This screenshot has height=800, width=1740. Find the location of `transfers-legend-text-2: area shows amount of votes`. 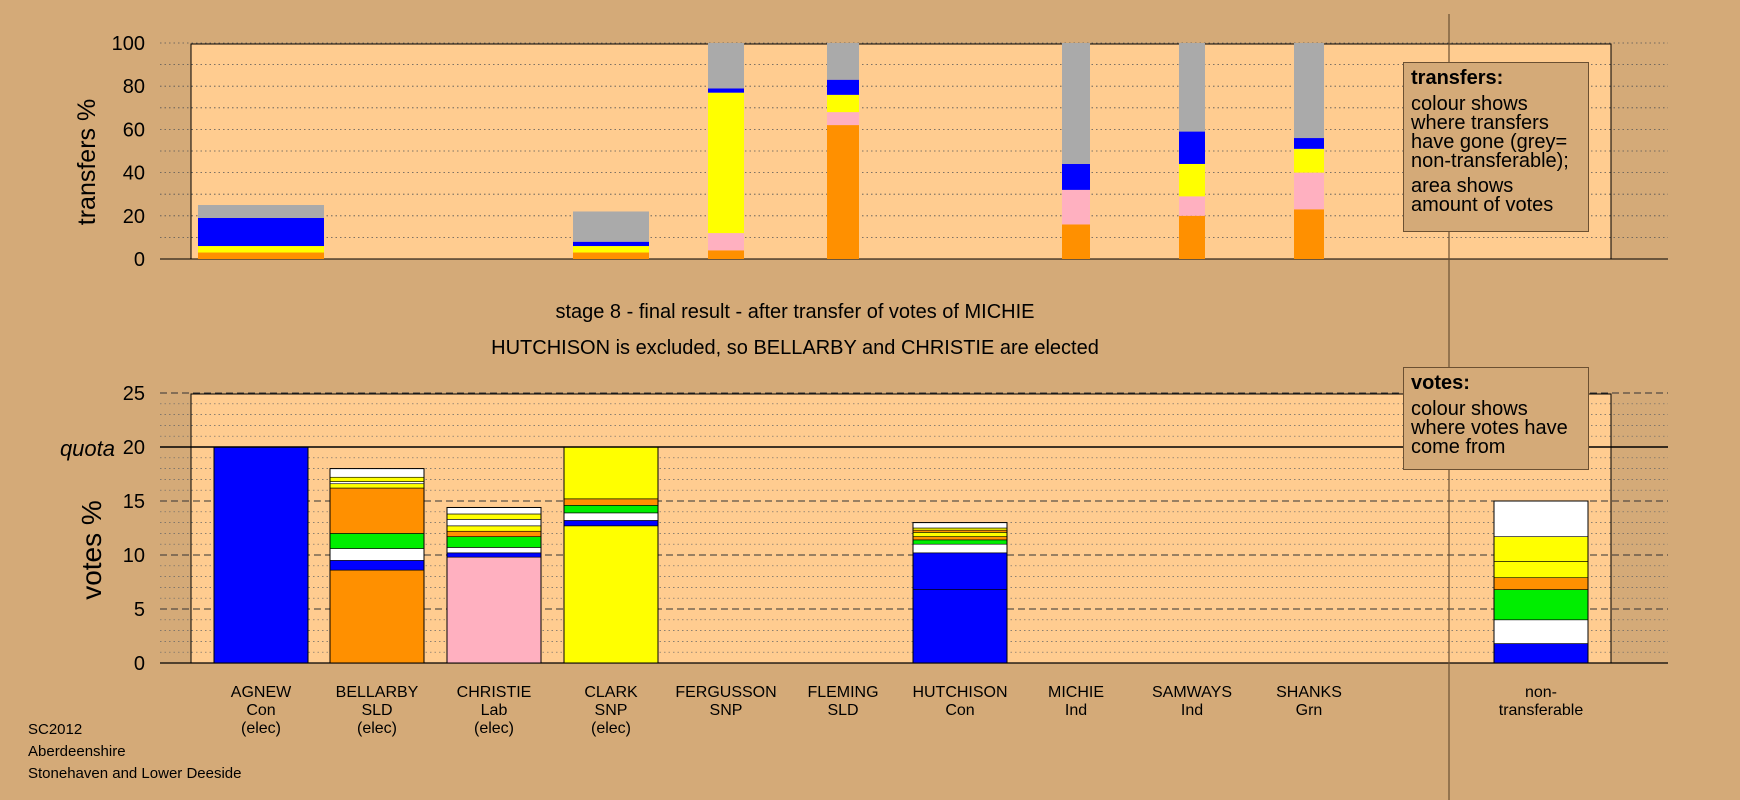

transfers-legend-text-2: area shows amount of votes is located at coordinates (1482, 195).